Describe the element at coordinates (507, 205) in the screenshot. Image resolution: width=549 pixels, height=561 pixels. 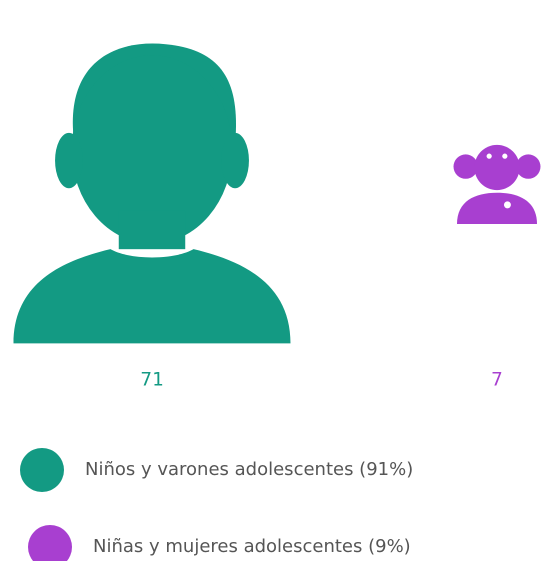
I see `badge` at that location.